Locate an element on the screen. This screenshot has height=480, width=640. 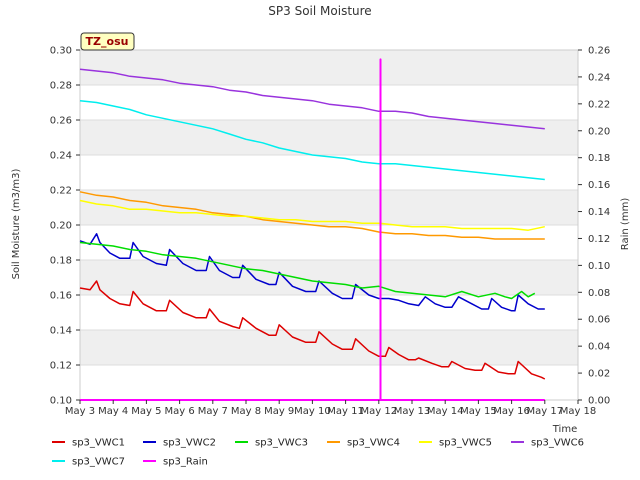
y2-tick-label: 0.00 is located at coordinates (599, 401).